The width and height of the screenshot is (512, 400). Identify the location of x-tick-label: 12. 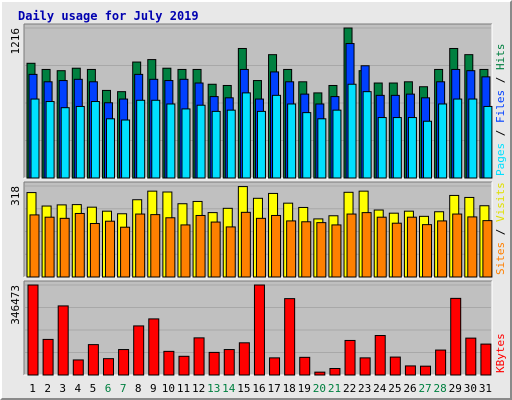
(198, 388).